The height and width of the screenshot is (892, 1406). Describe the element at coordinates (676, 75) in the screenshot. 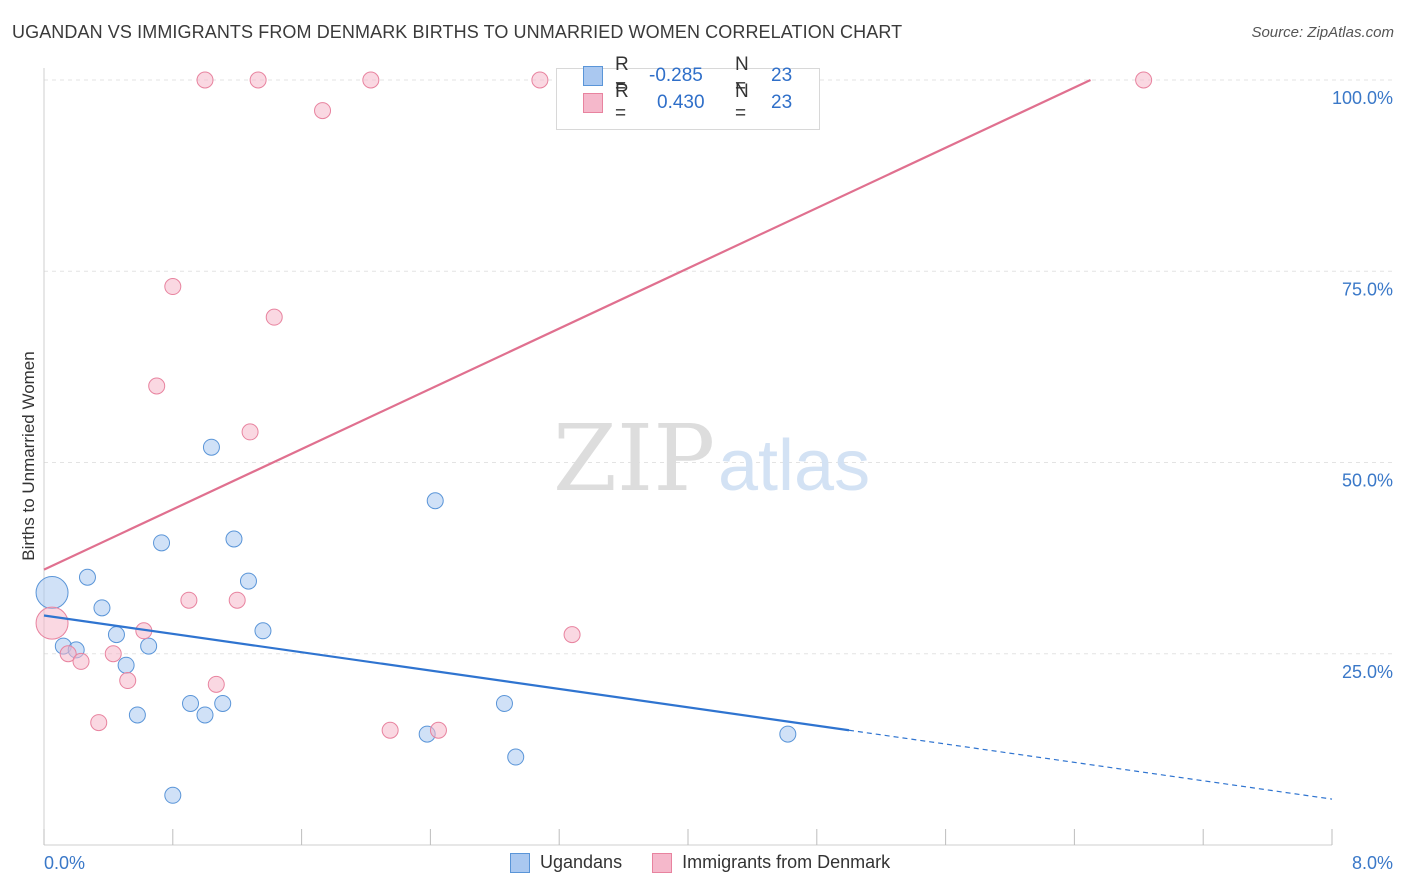

I see `stats-r-value: -0.285` at that location.